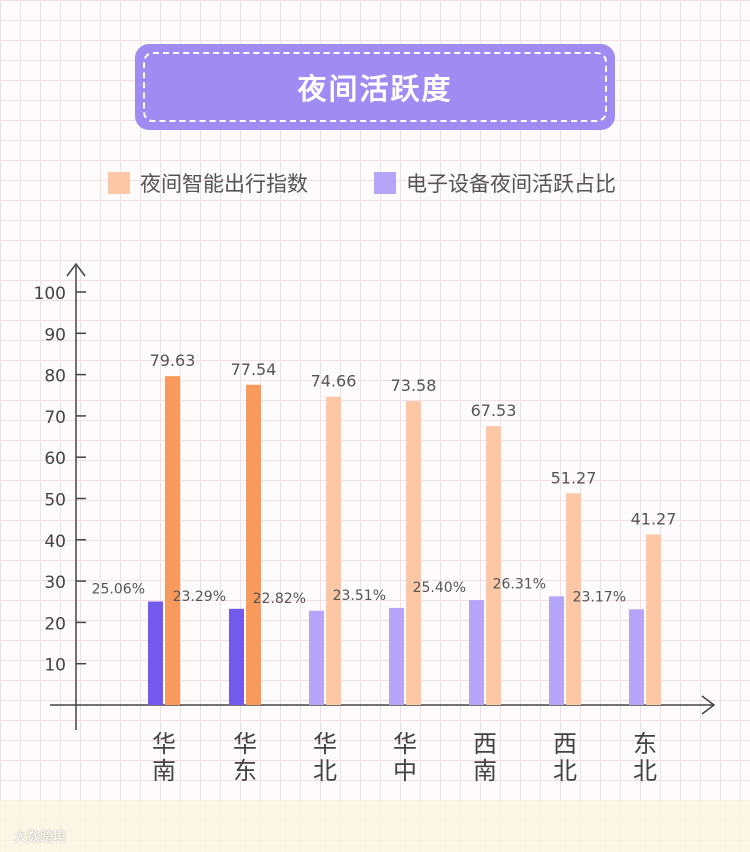  What do you see at coordinates (50, 294) in the screenshot?
I see `y-tick-label: 100` at bounding box center [50, 294].